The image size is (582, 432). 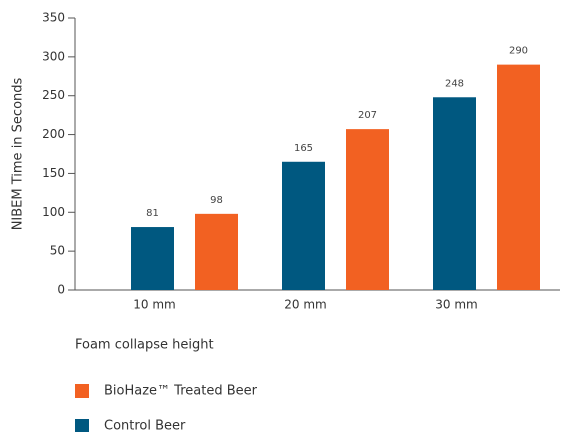 I want to click on value-label: 248, so click(x=454, y=83).